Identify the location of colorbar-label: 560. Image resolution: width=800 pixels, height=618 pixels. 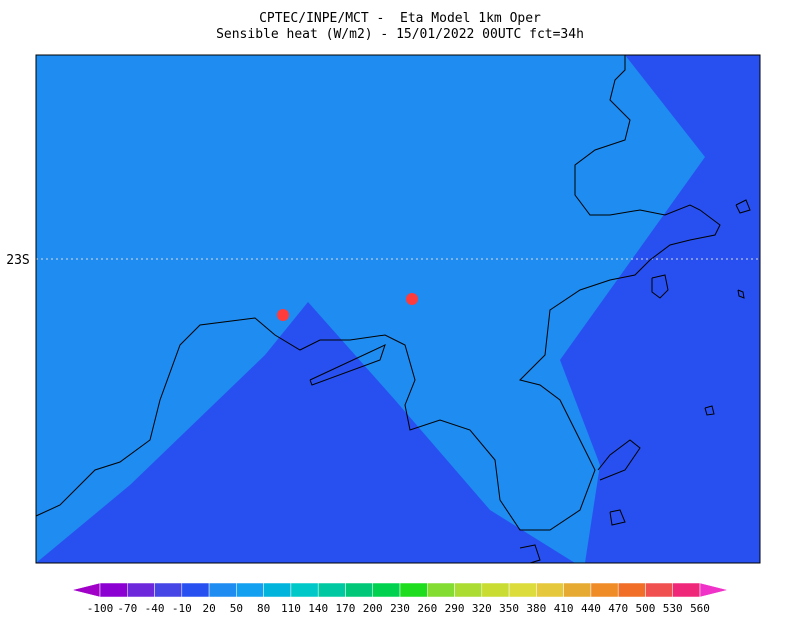
(700, 608).